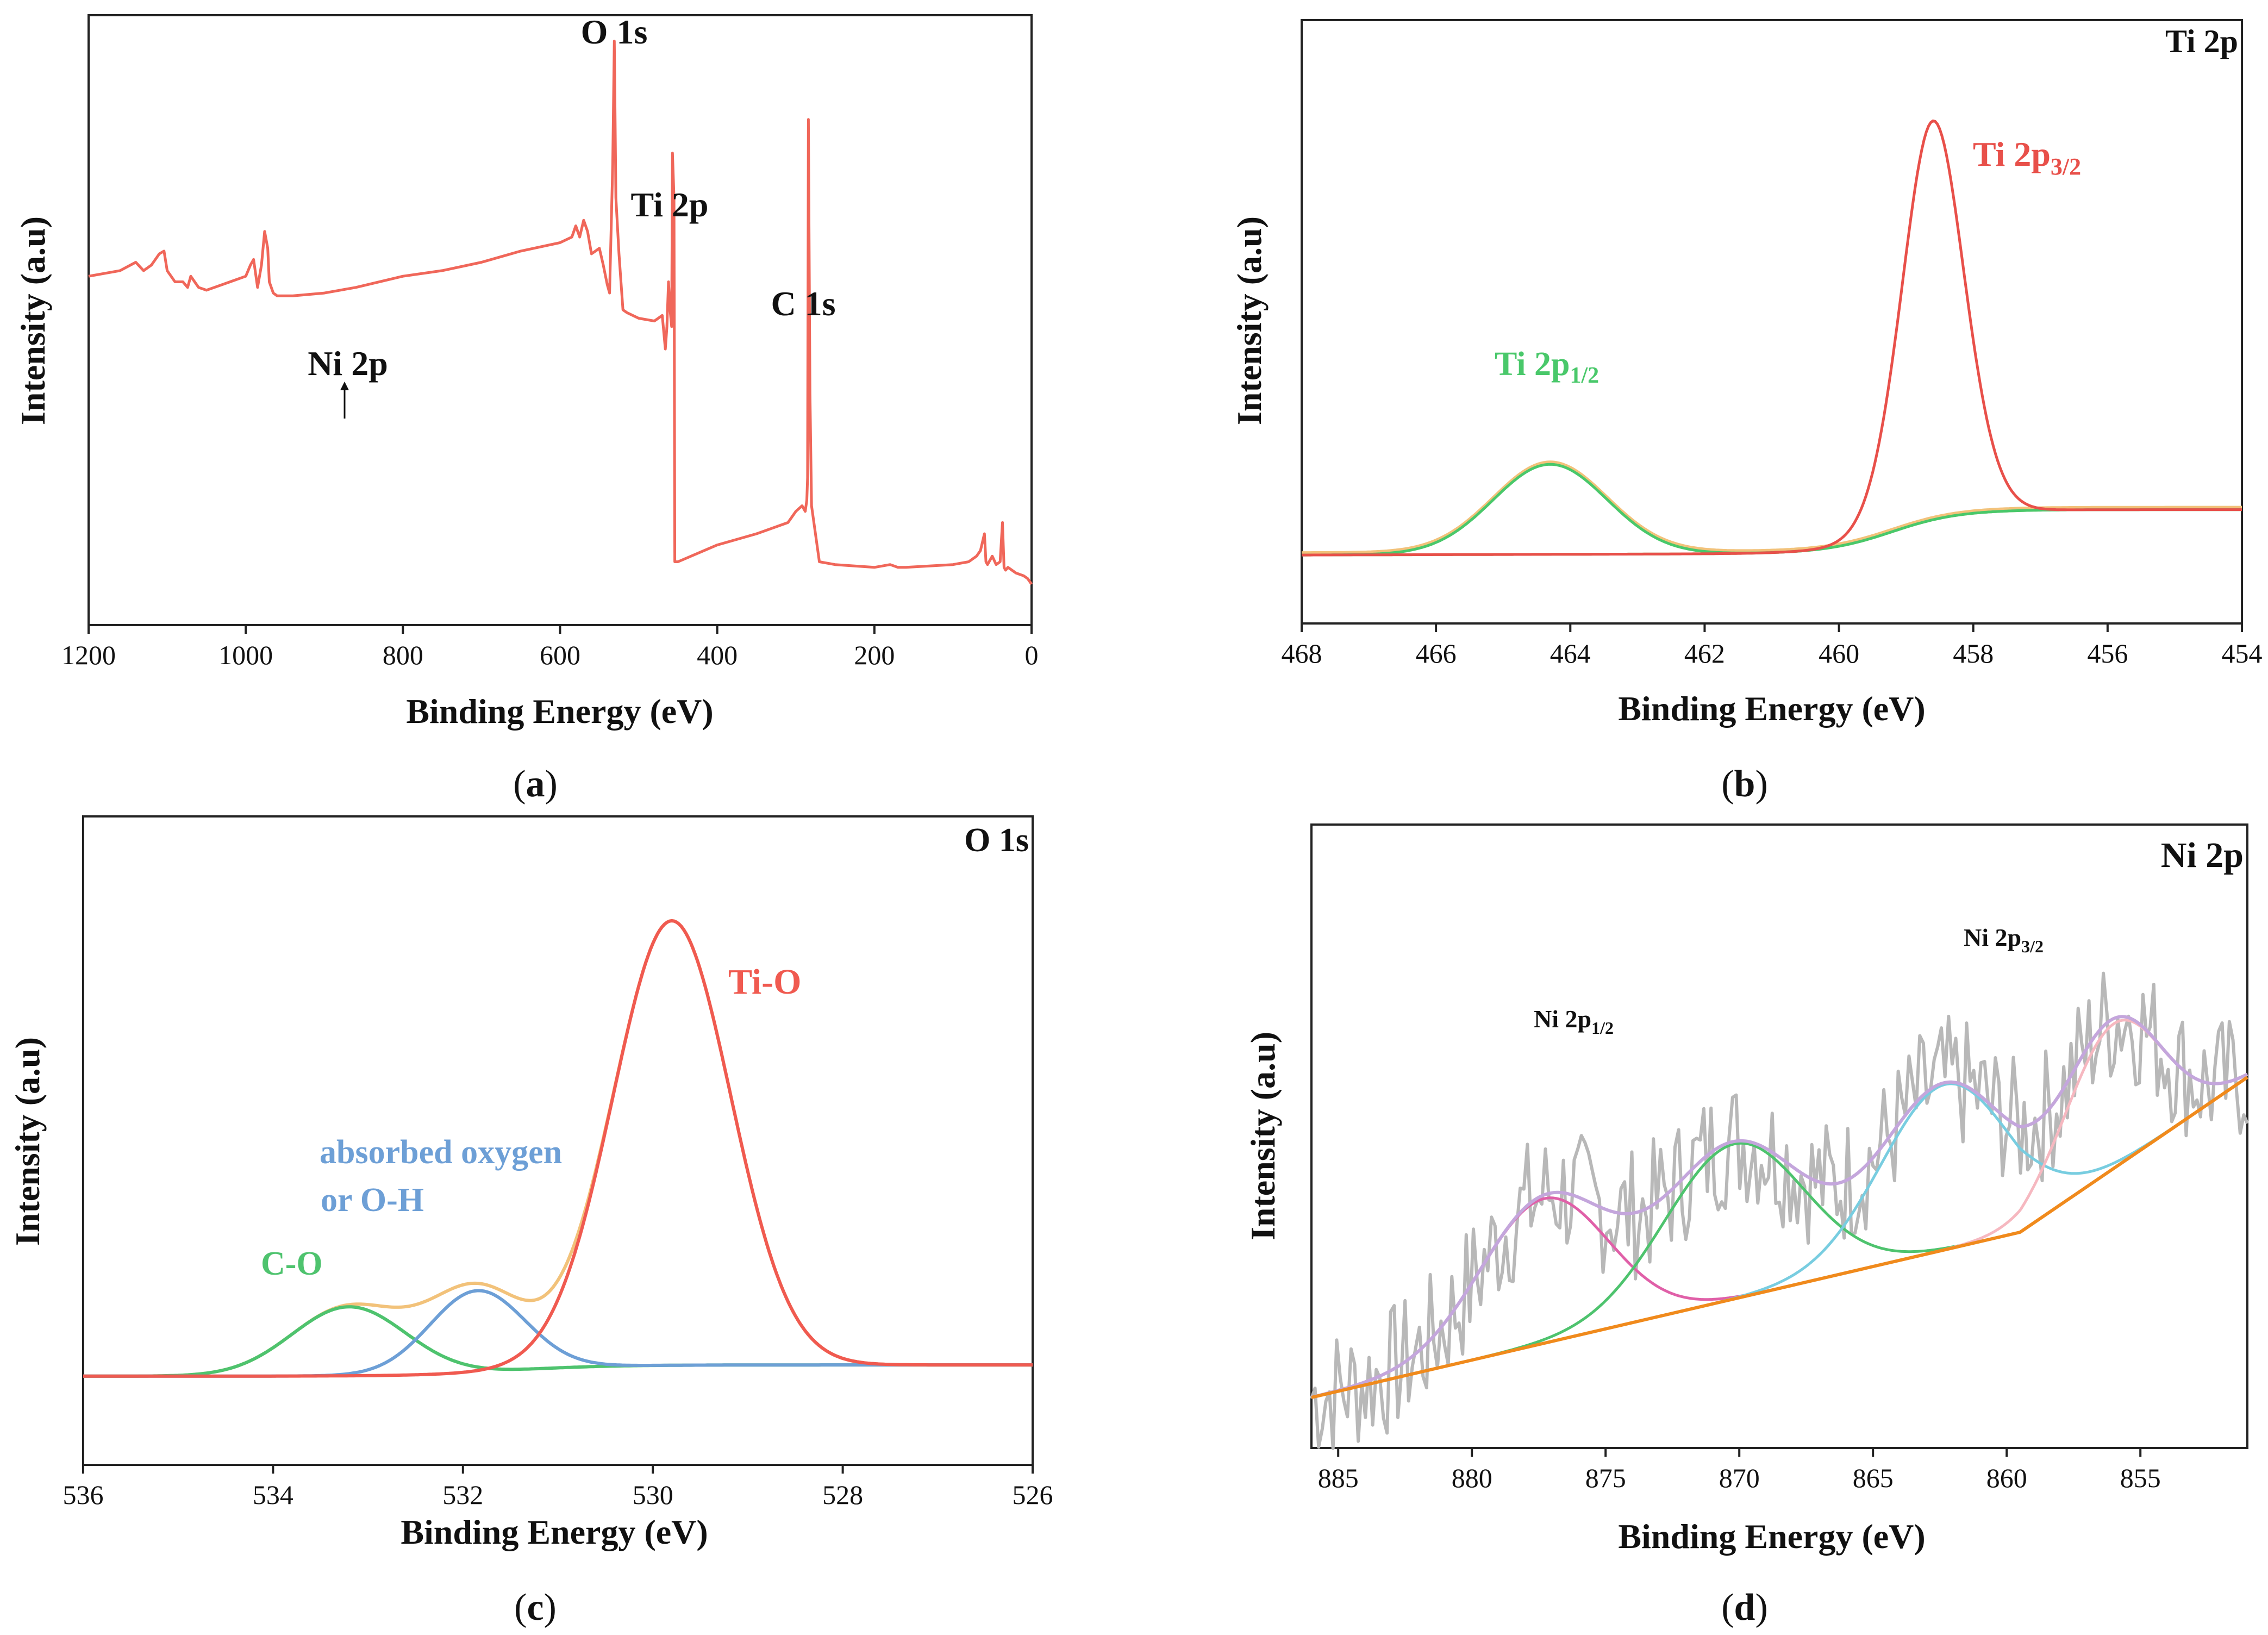  What do you see at coordinates (441, 1152) in the screenshot?
I see `label-absorbed-oxygen: absorbed oxygen` at bounding box center [441, 1152].